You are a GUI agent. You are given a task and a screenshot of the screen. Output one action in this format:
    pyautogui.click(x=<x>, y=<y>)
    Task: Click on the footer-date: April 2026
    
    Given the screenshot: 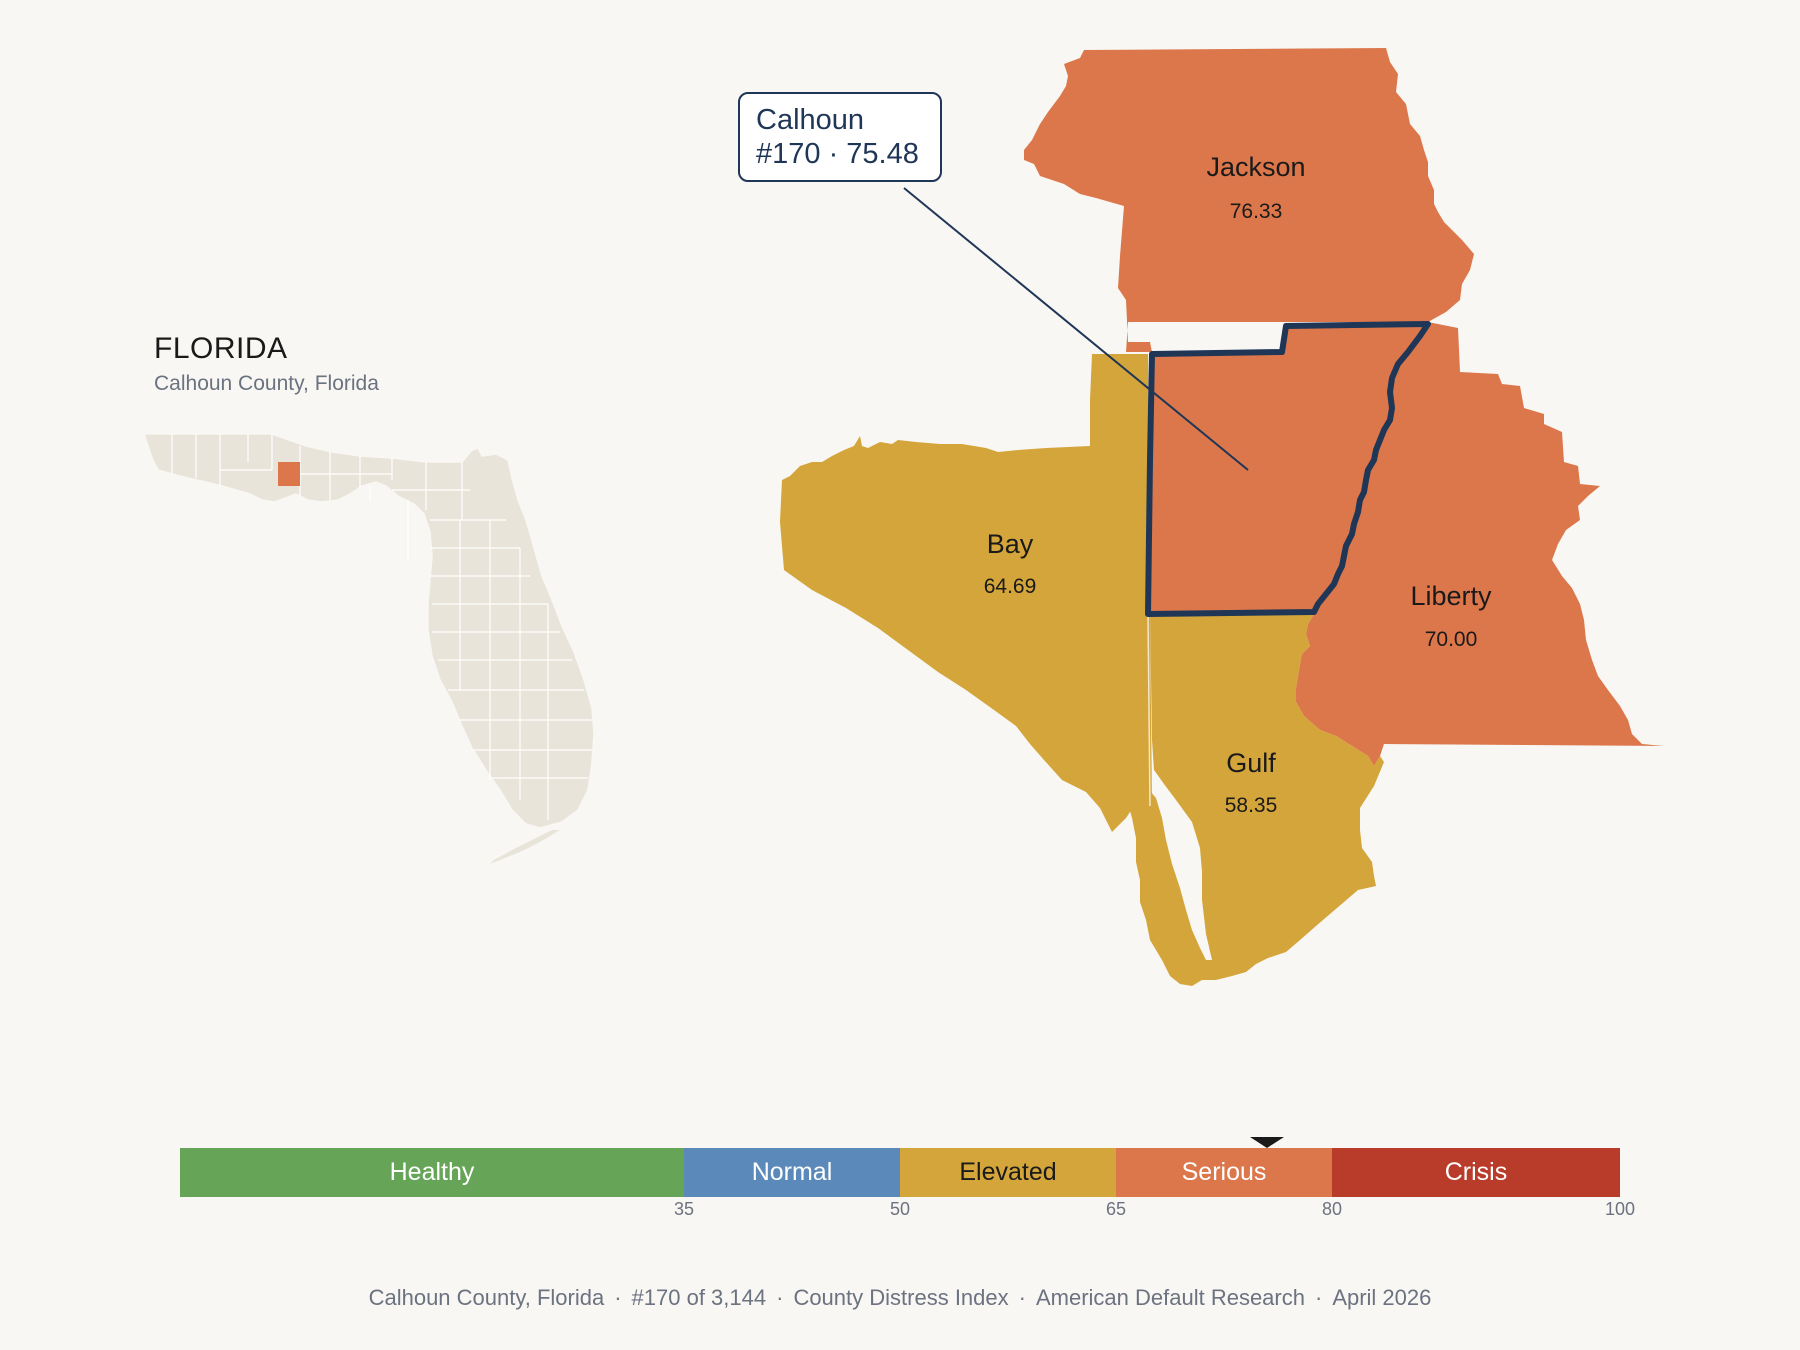 What is the action you would take?
    pyautogui.click(x=1382, y=1297)
    